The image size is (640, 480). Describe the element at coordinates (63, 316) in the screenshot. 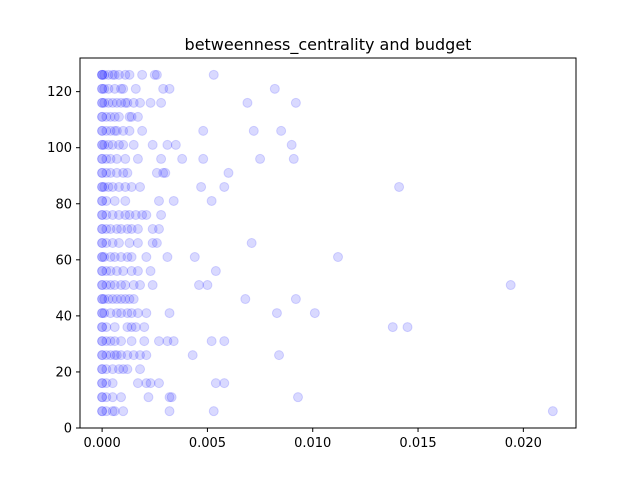

I see `y-tick-label-2: 40` at that location.